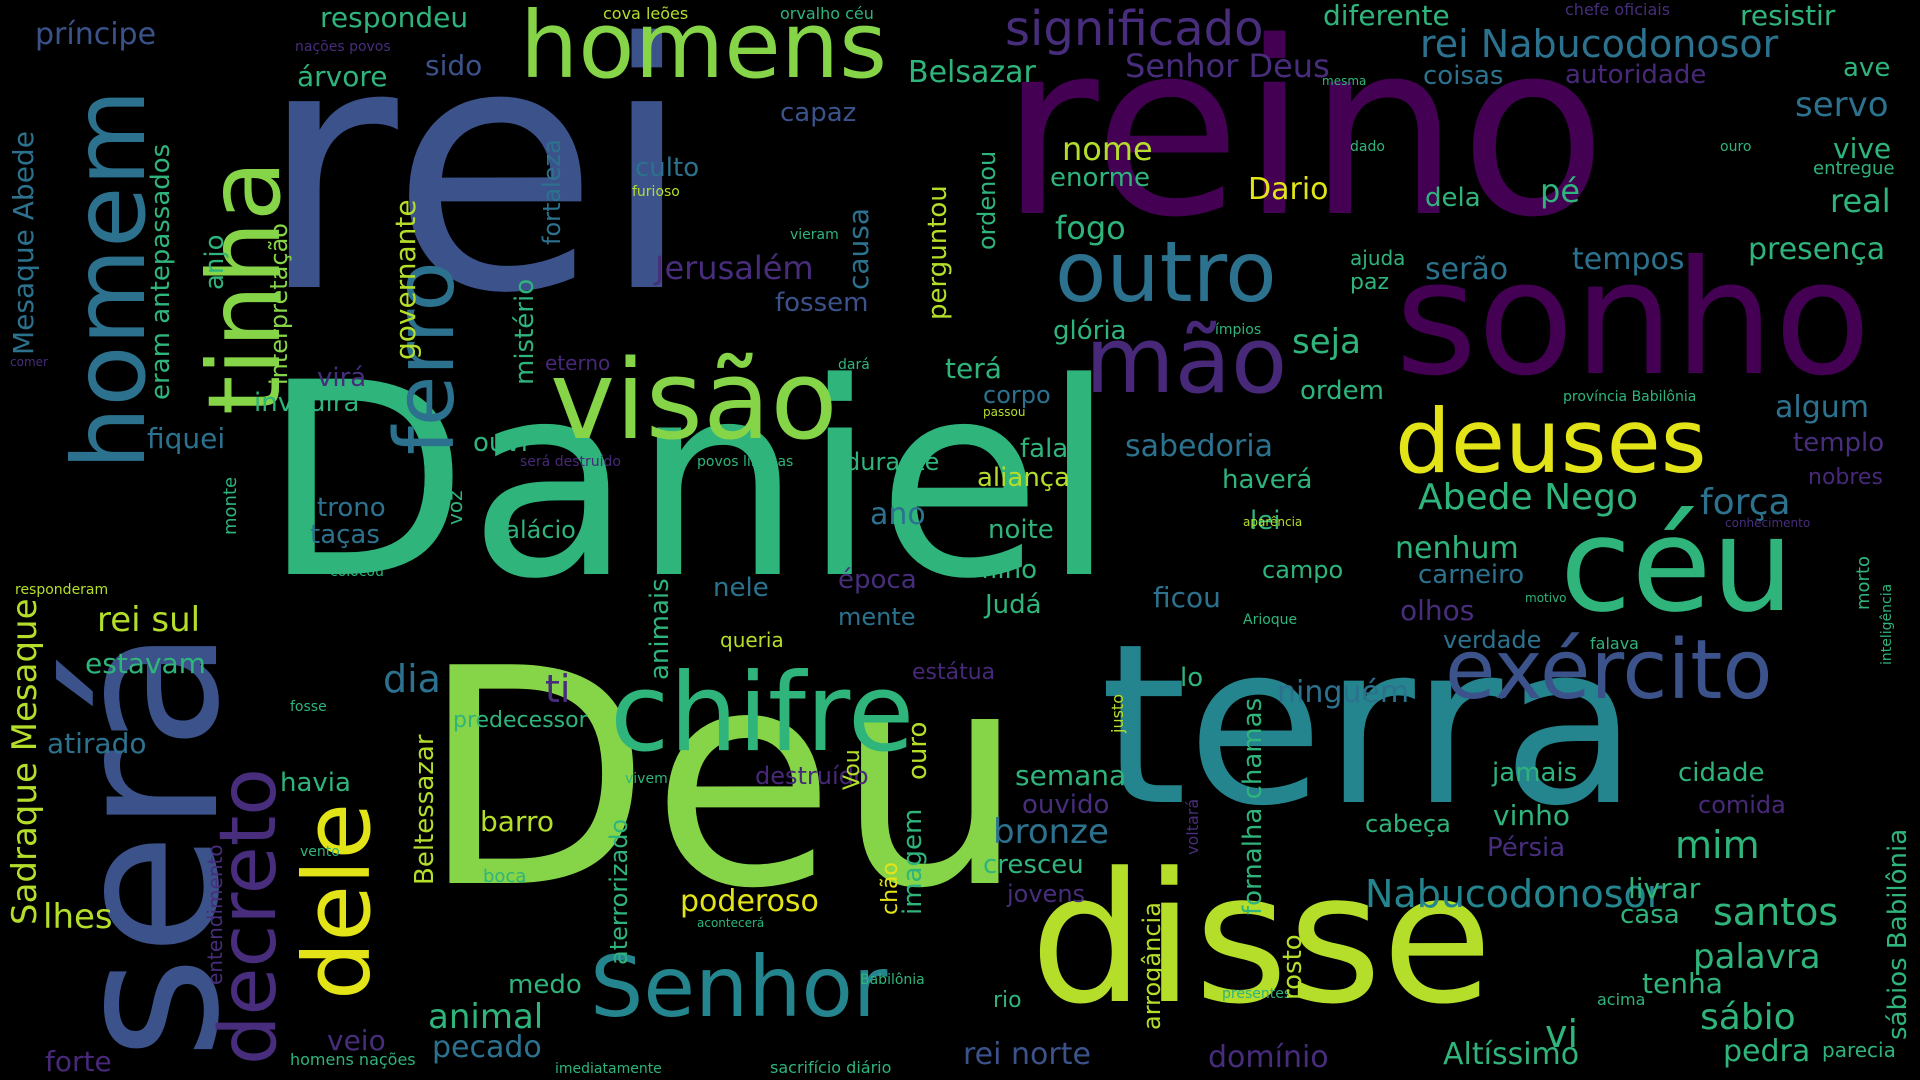 This screenshot has height=1080, width=1920. What do you see at coordinates (892, 980) in the screenshot?
I see `word-babilonia: Babilônia` at bounding box center [892, 980].